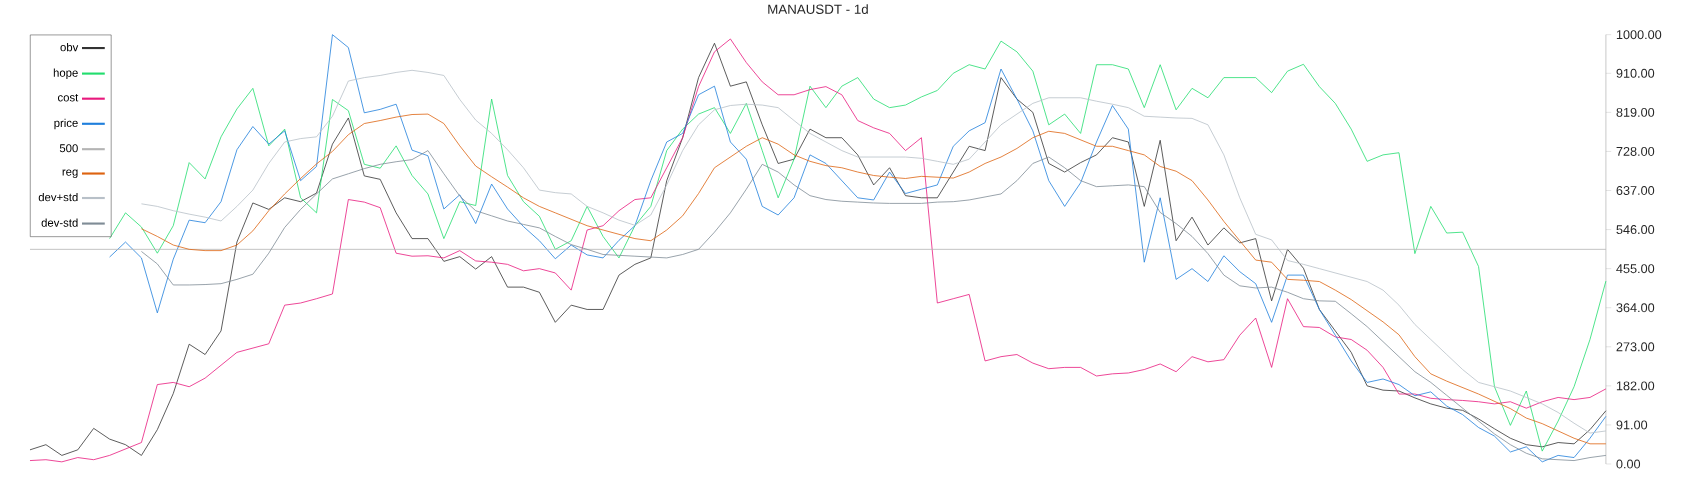 This screenshot has height=500, width=1700. What do you see at coordinates (1635, 73) in the screenshot?
I see `y-tick-label: 910.00` at bounding box center [1635, 73].